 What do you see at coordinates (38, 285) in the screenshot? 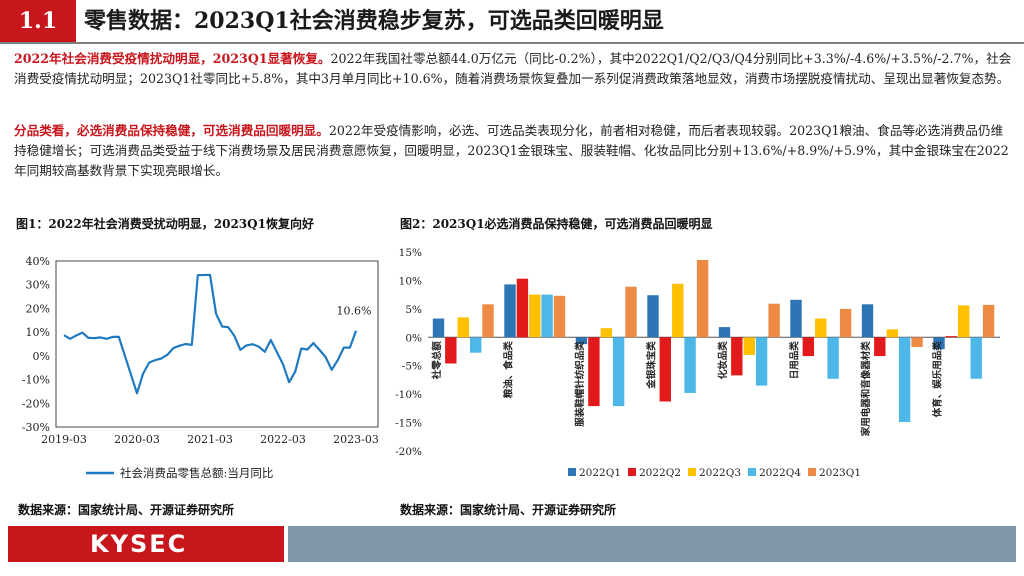
I see `y-tick-label: 30%` at bounding box center [38, 285].